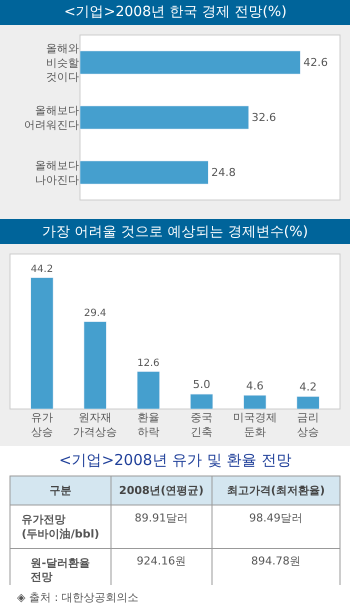 The image size is (350, 606). Describe the element at coordinates (41, 424) in the screenshot. I see `x-tick-label: 유가 상승` at that location.